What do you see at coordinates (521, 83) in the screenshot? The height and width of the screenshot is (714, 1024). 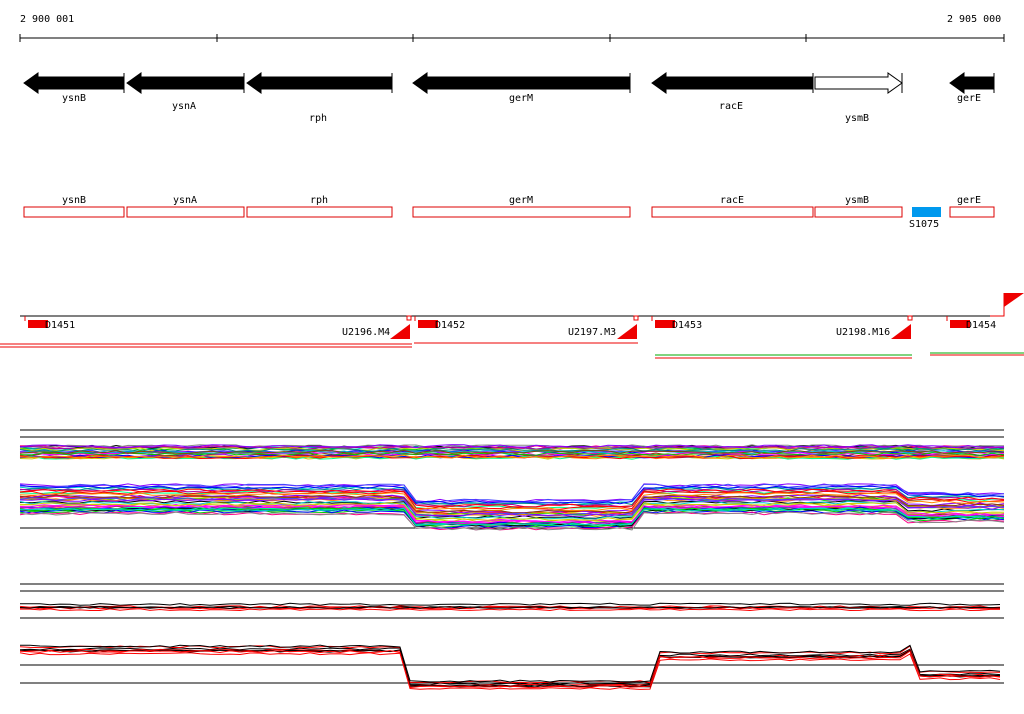 I see `gene-arrow-gerM` at bounding box center [521, 83].